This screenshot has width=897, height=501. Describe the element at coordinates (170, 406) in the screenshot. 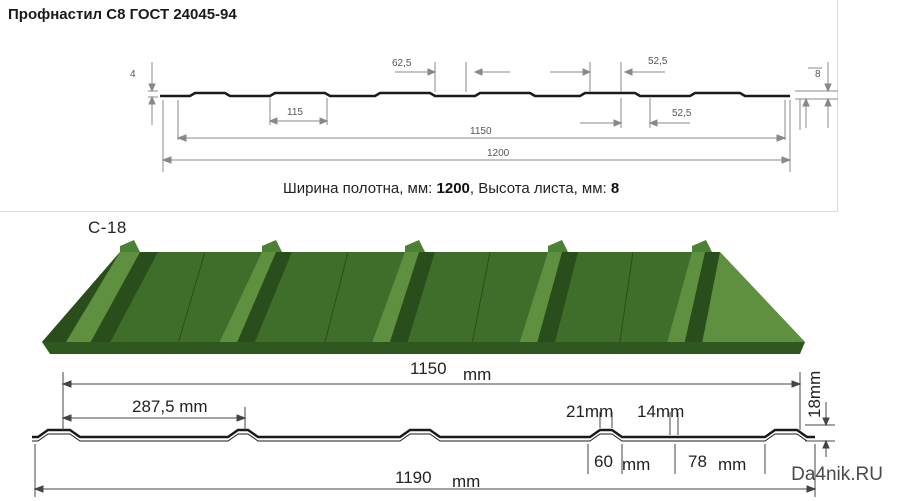

I see `dim-287-5: 287,5 mm` at that location.